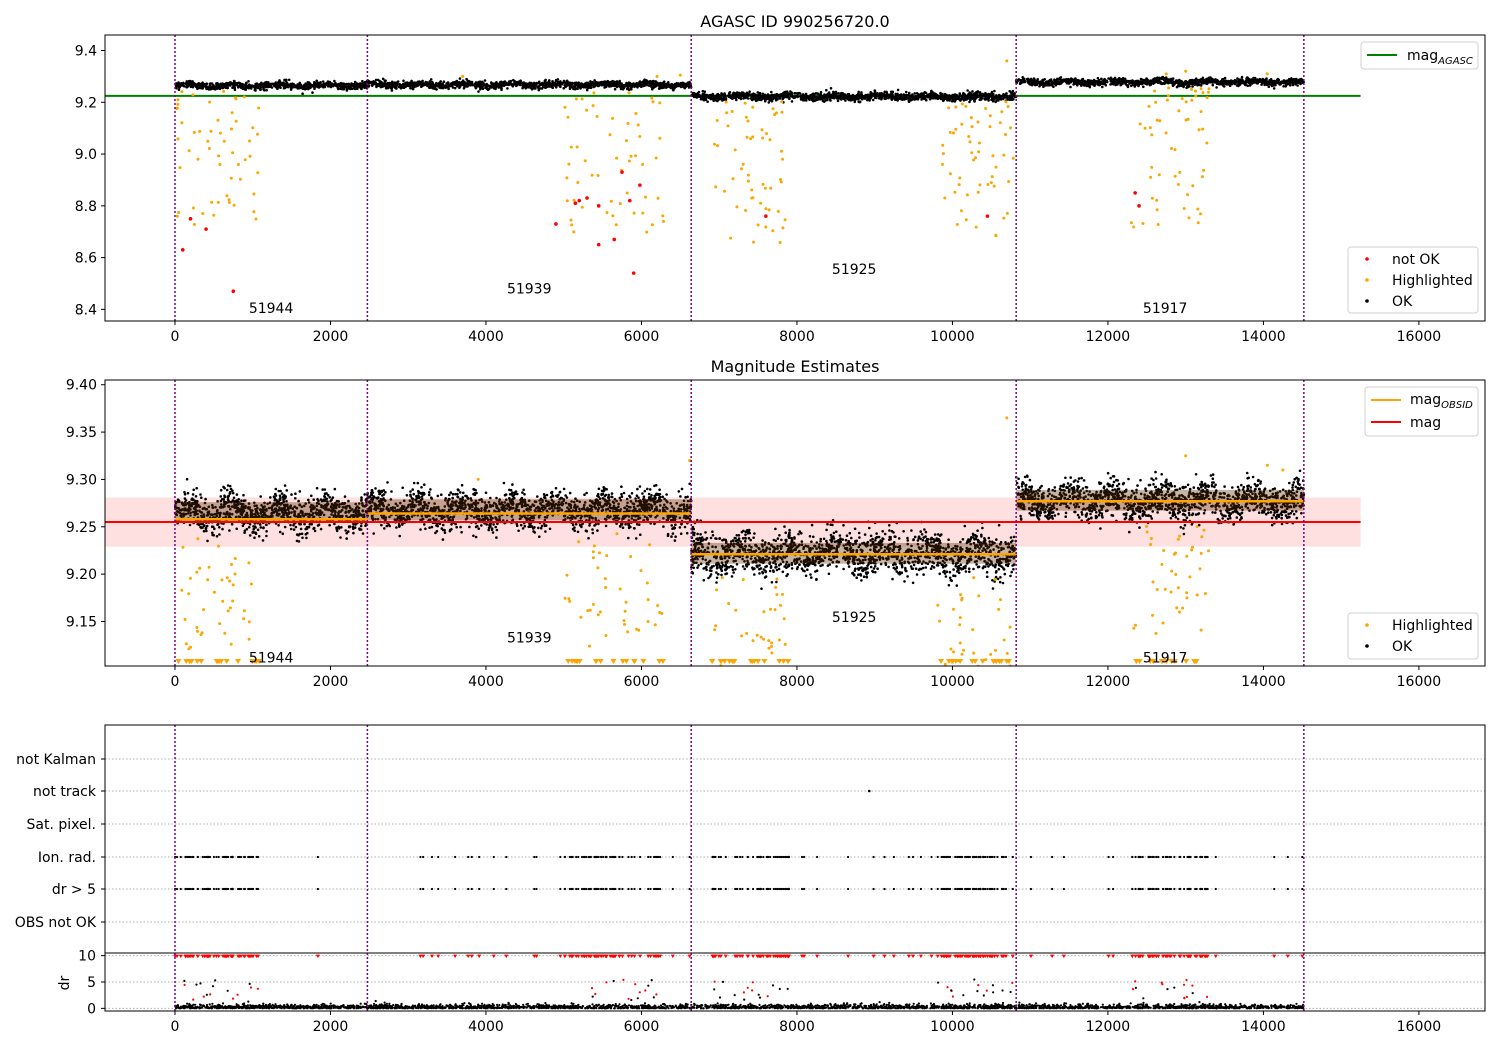  I want to click on not-ok-point, so click(629, 200).